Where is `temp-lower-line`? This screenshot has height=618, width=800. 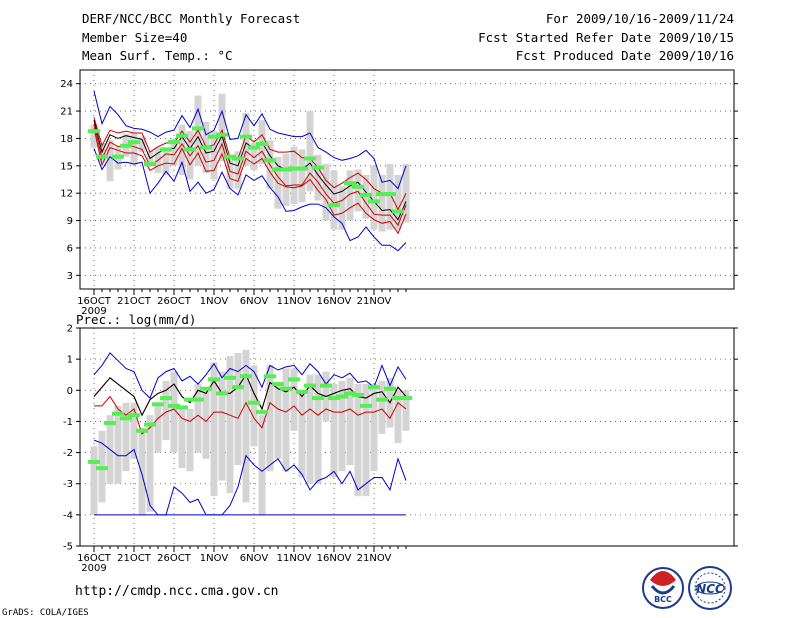
temp-lower-line is located at coordinates (250, 175).